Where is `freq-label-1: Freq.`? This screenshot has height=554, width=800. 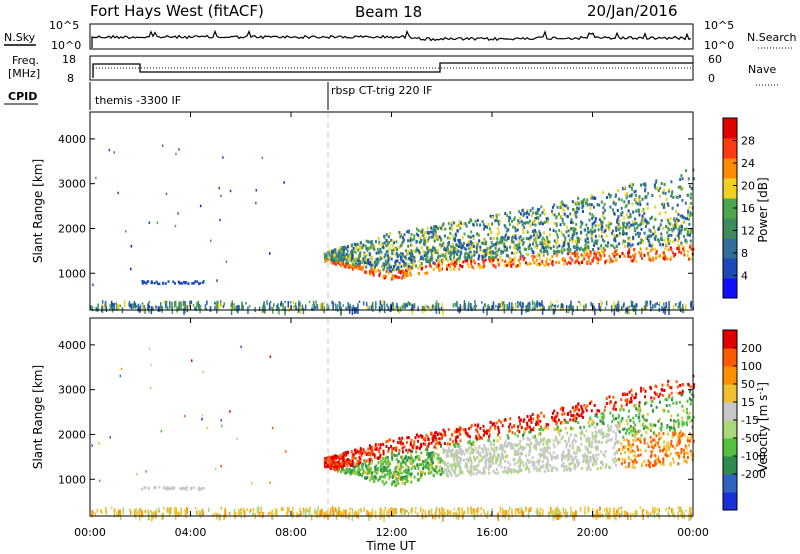 freq-label-1: Freq. is located at coordinates (25, 60).